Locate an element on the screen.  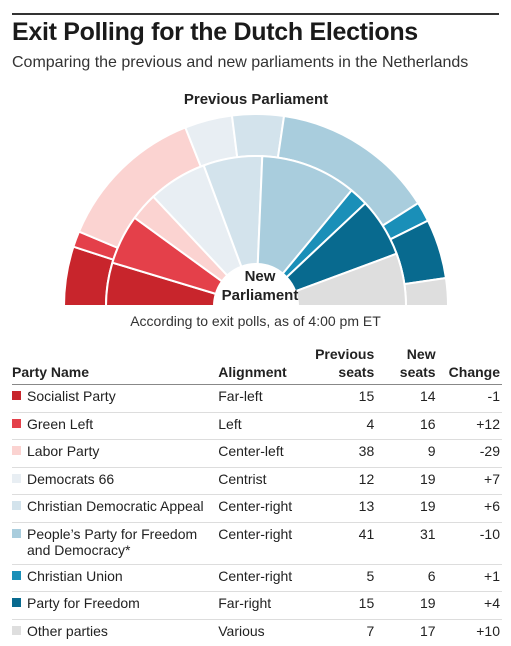
party-alignment: Far-right is located at coordinates (245, 603).